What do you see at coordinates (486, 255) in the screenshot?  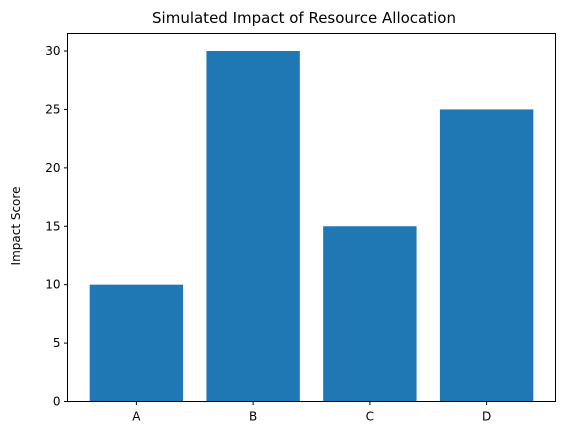 I see `bar-d` at bounding box center [486, 255].